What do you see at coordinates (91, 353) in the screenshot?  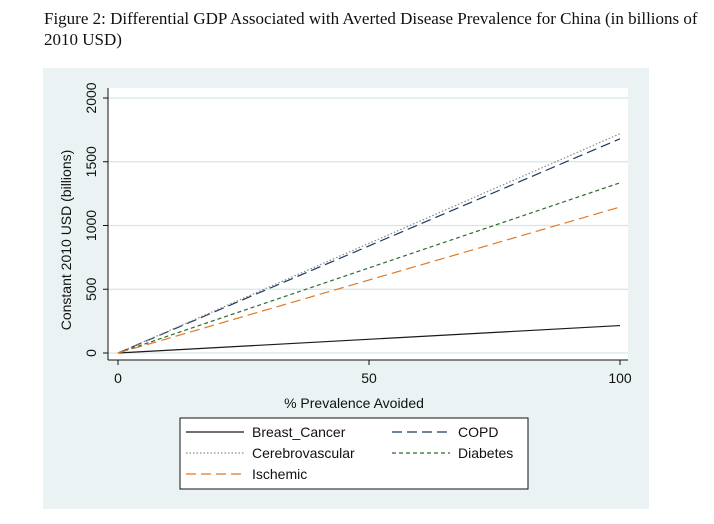 I see `y-tick-label-0: 0` at bounding box center [91, 353].